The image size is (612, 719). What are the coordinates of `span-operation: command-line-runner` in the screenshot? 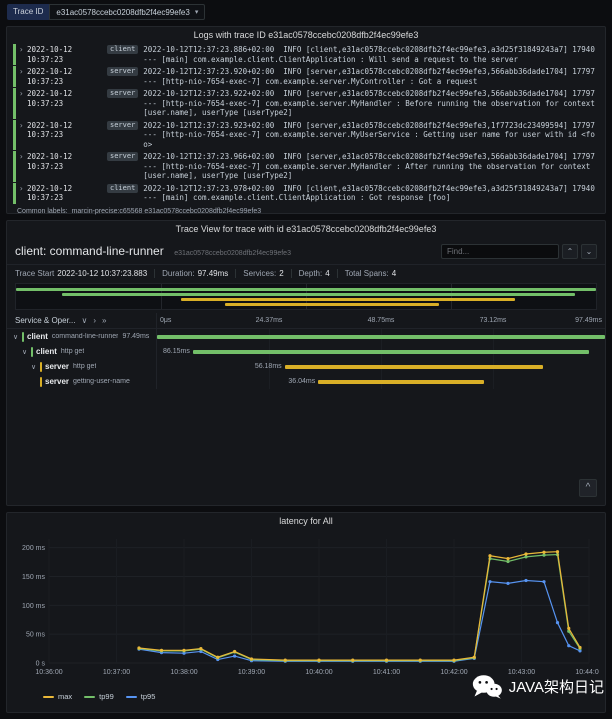 It's located at (85, 336).